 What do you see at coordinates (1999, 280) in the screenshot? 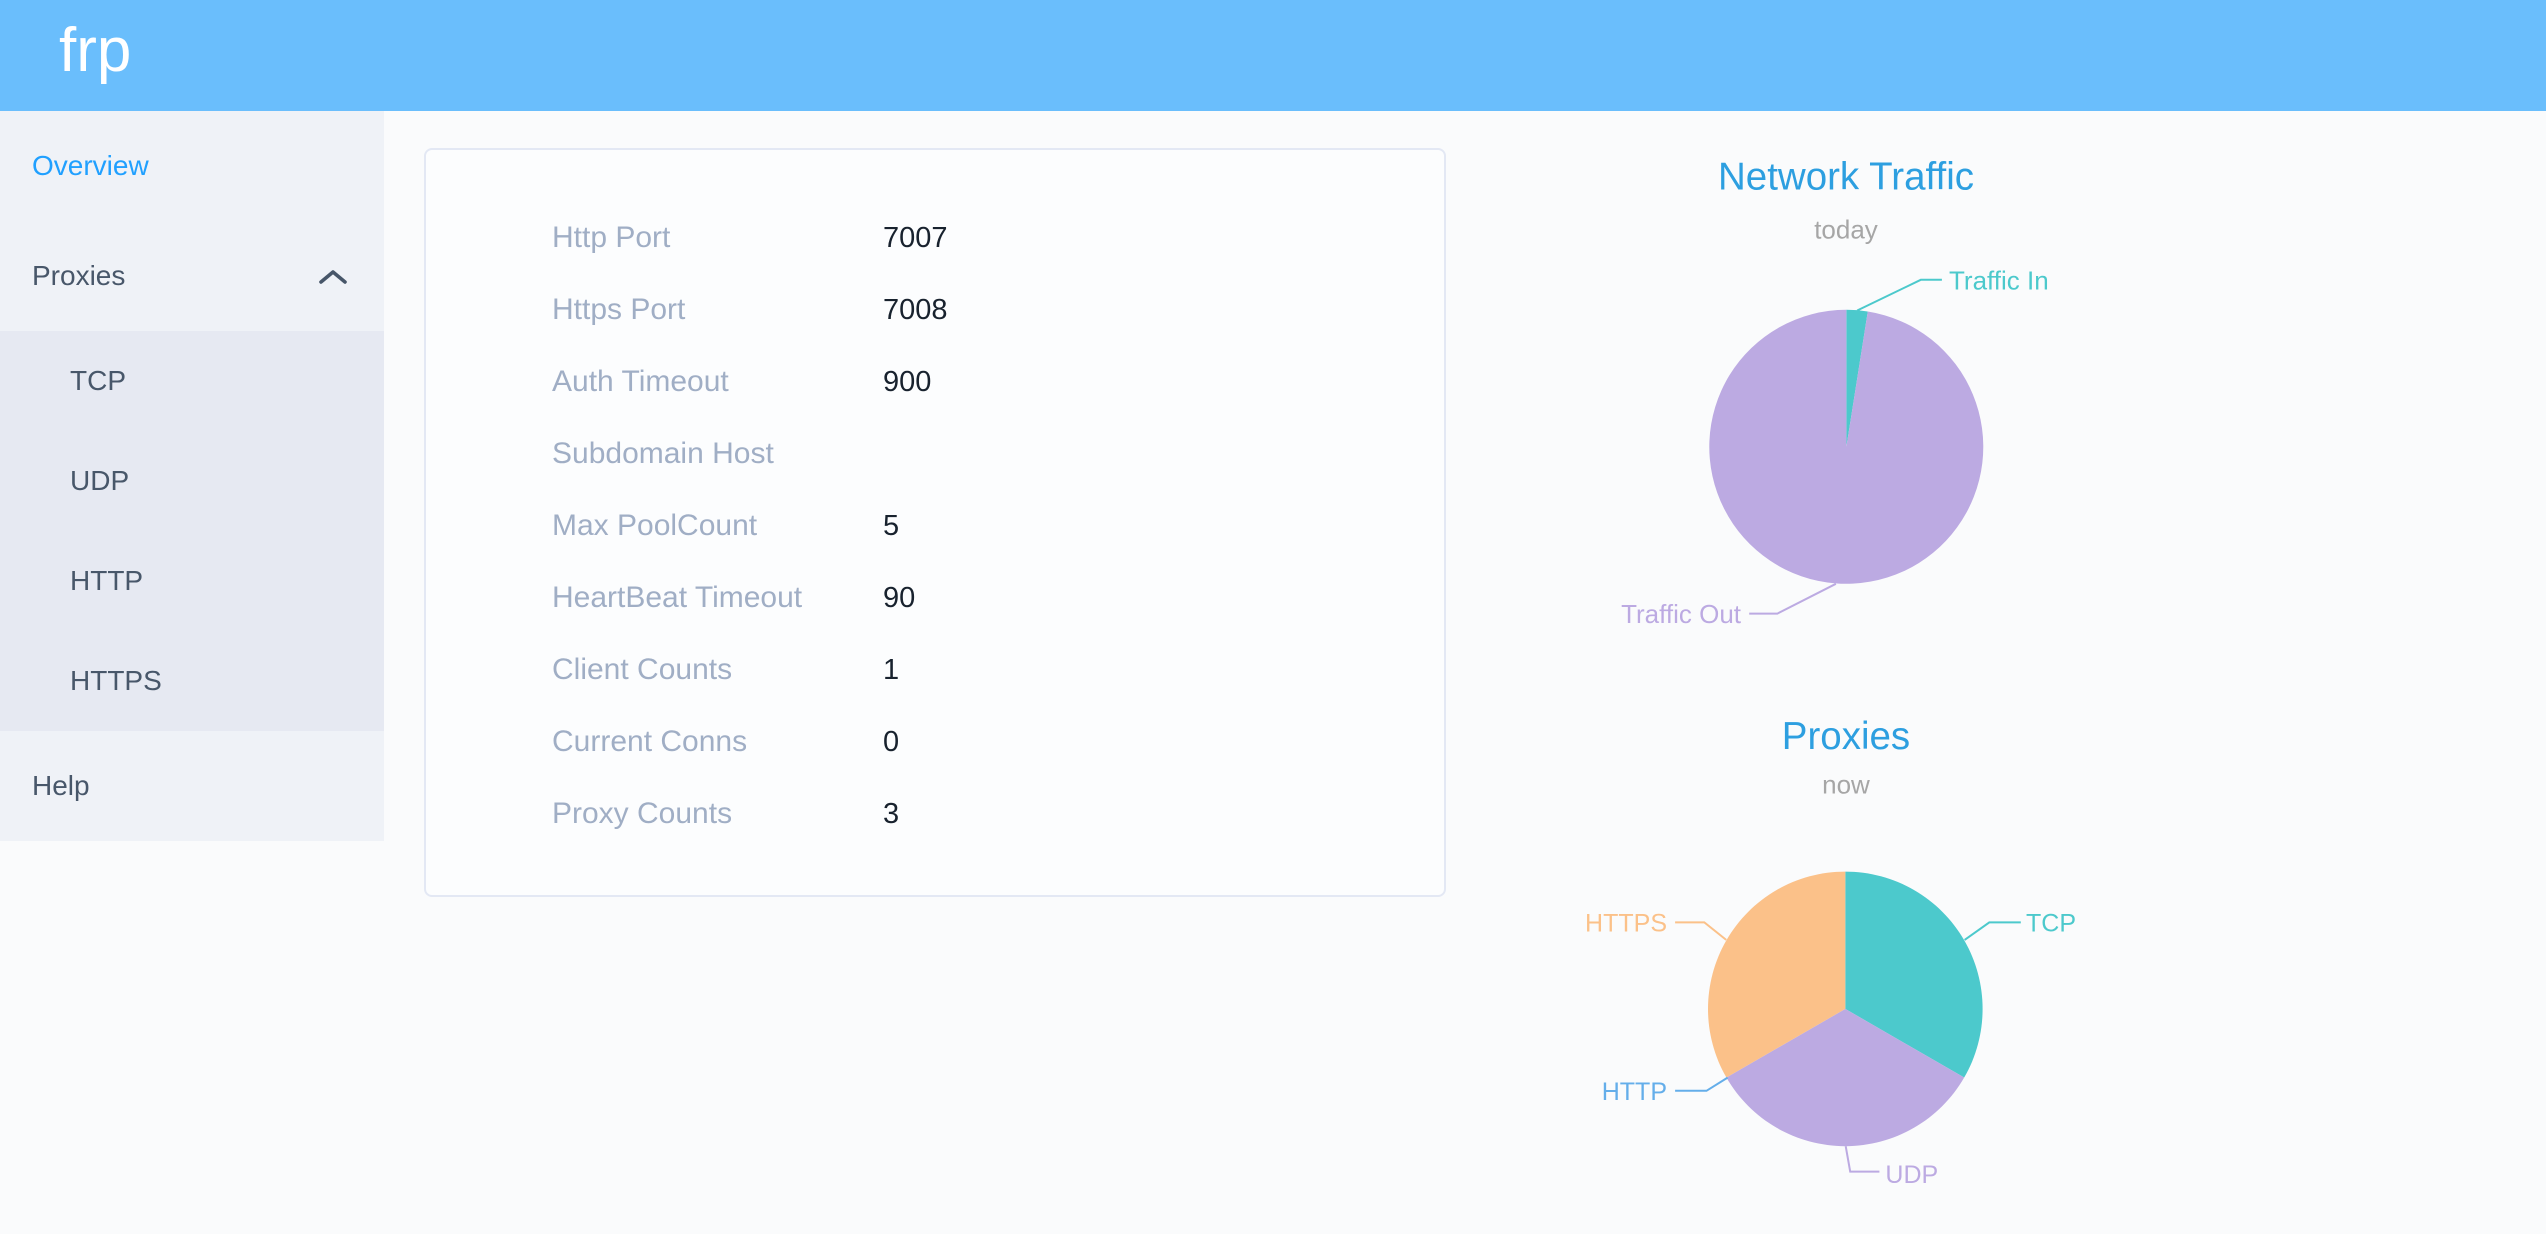
I see `svg-text: Traffic In` at bounding box center [1999, 280].